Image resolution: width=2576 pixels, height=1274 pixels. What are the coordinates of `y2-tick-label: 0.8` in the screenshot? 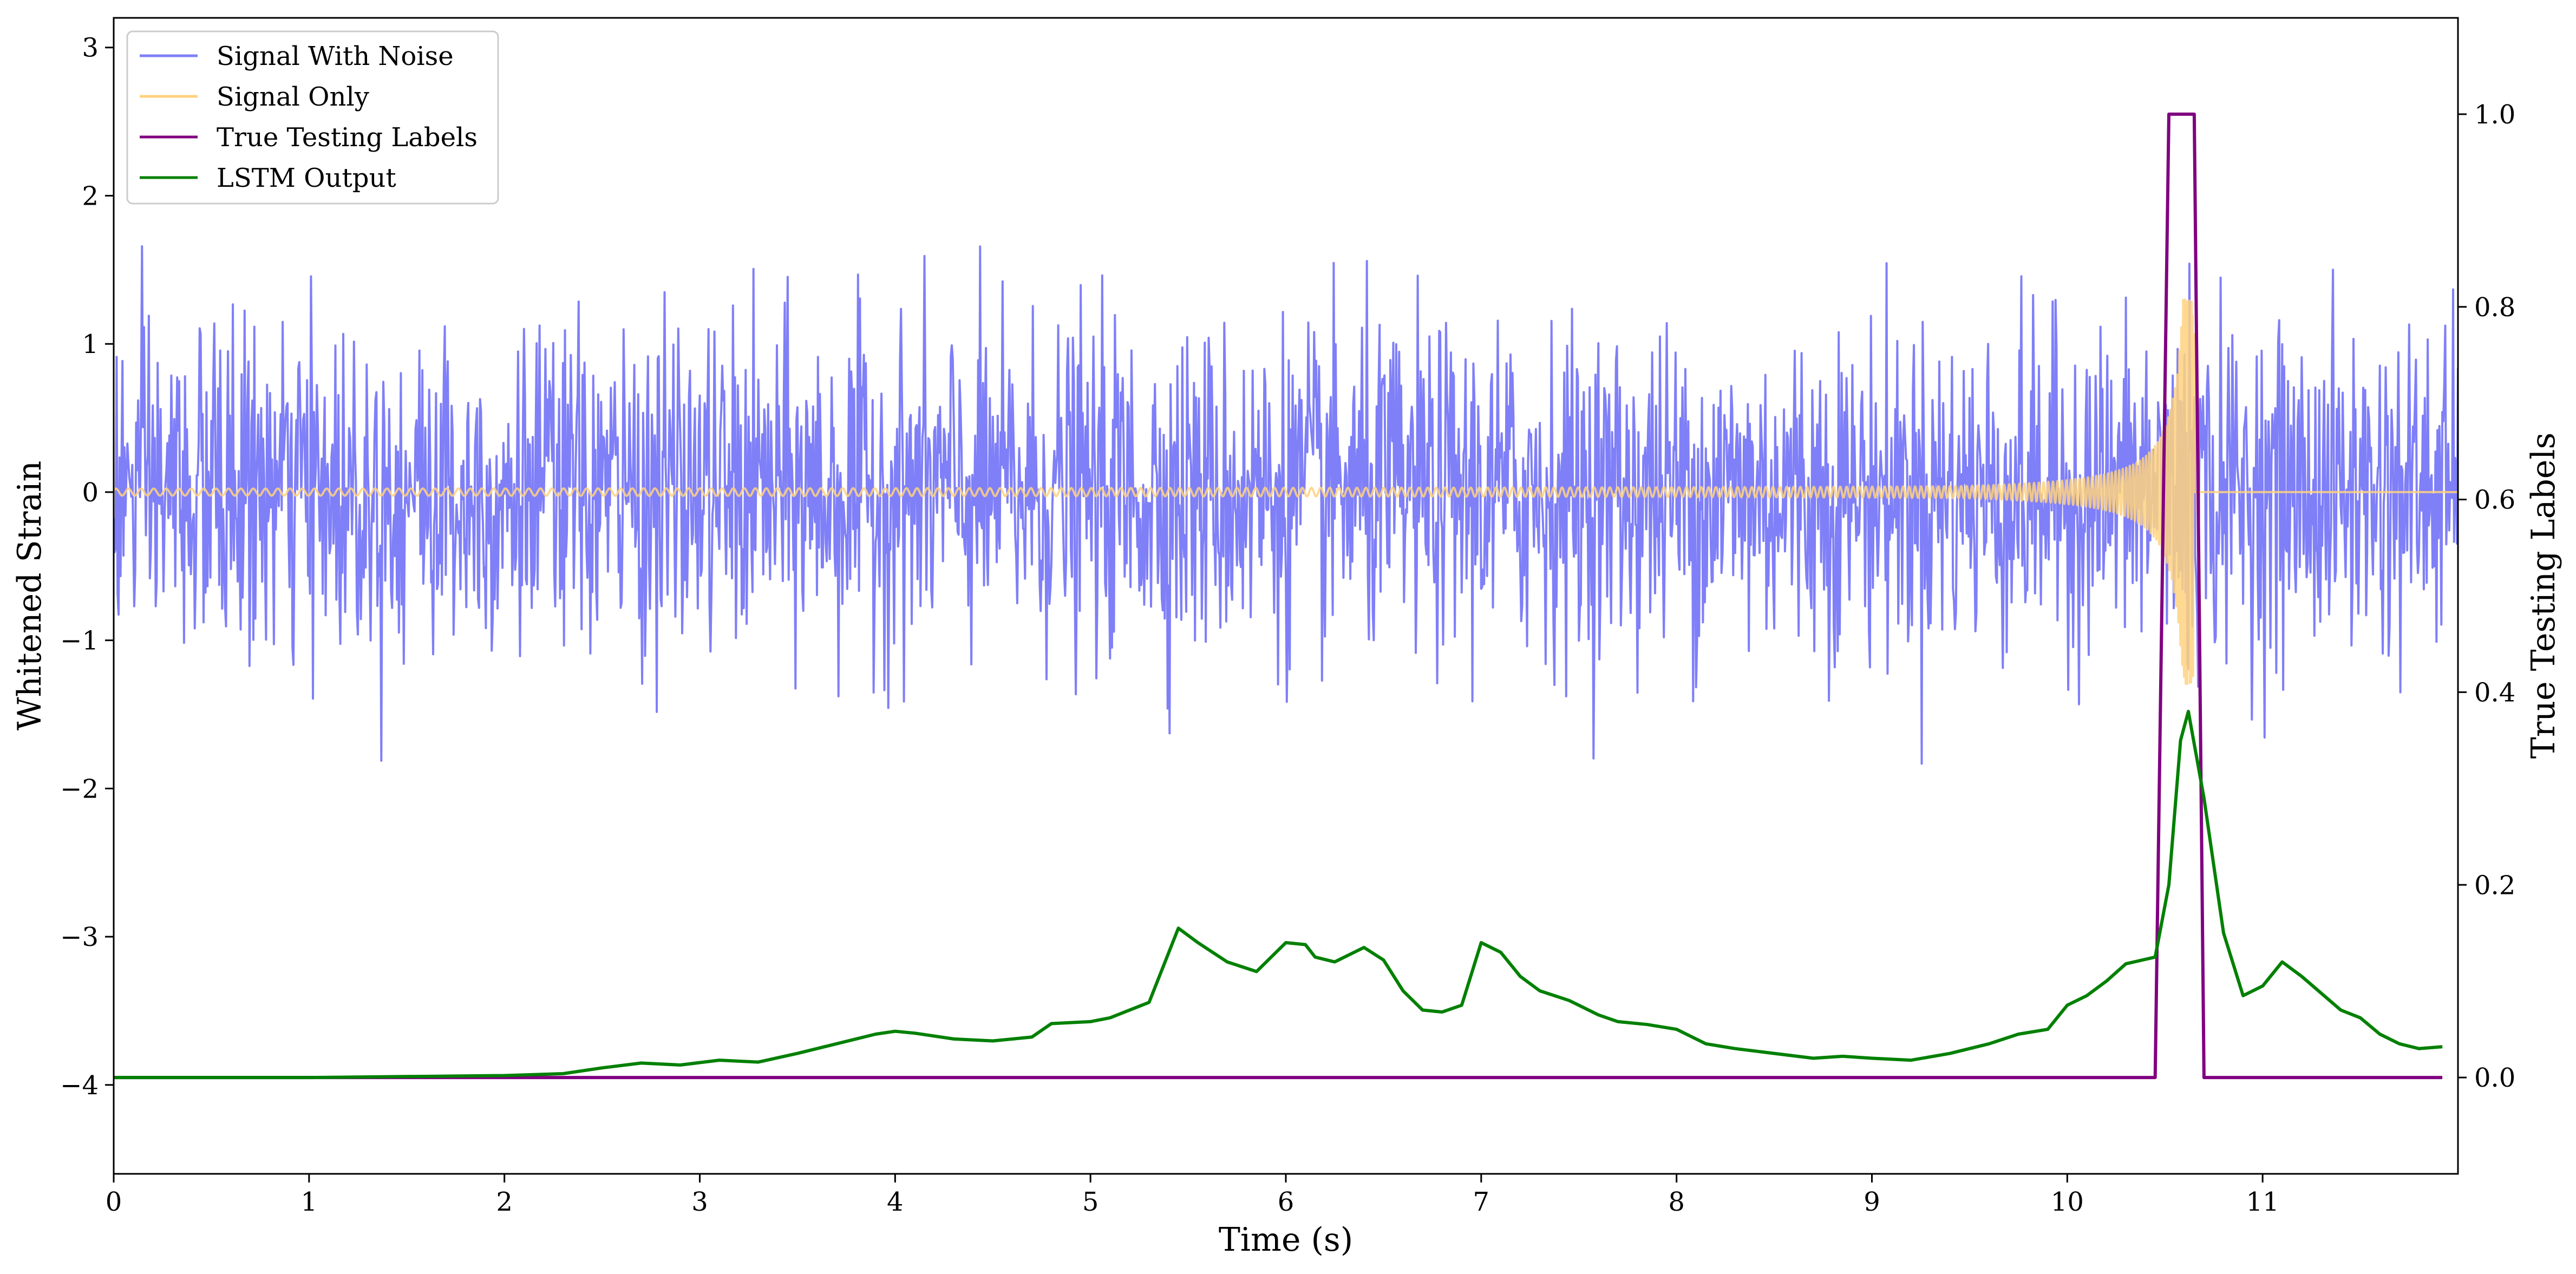 It's located at (2495, 307).